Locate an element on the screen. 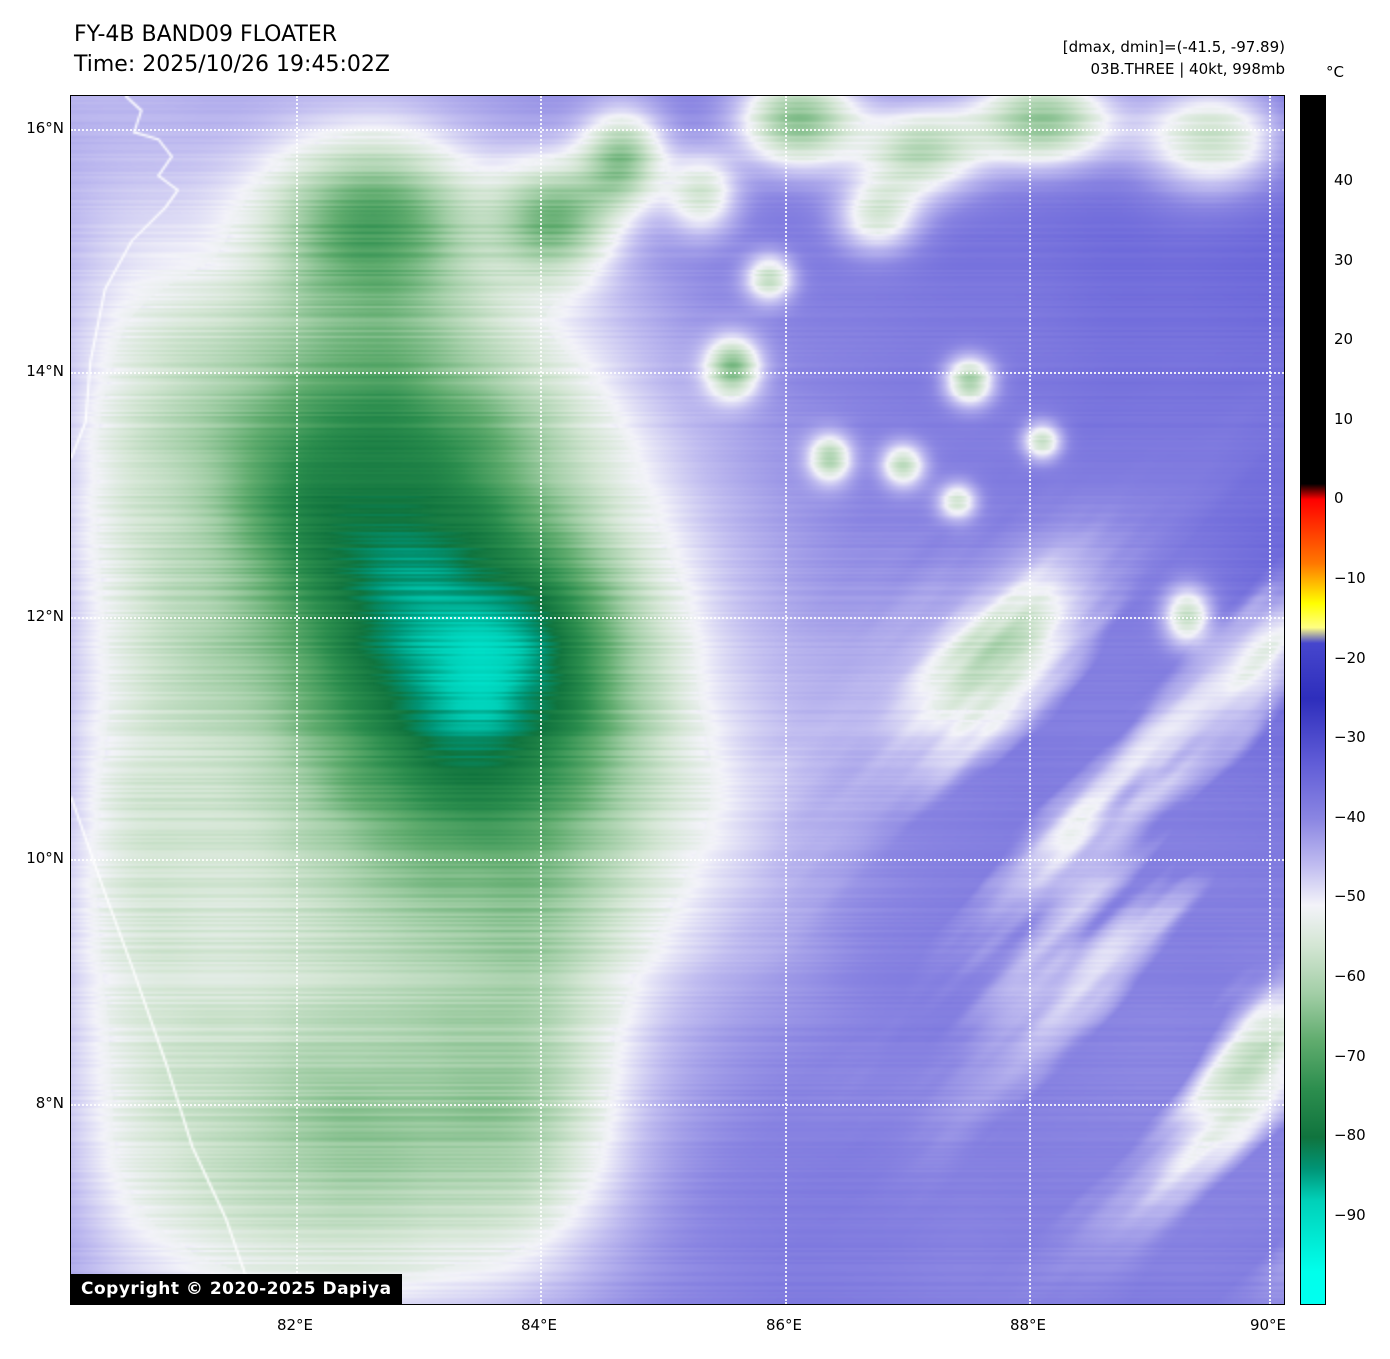 This screenshot has width=1390, height=1359. colorbar-tick: −70 is located at coordinates (1350, 1056).